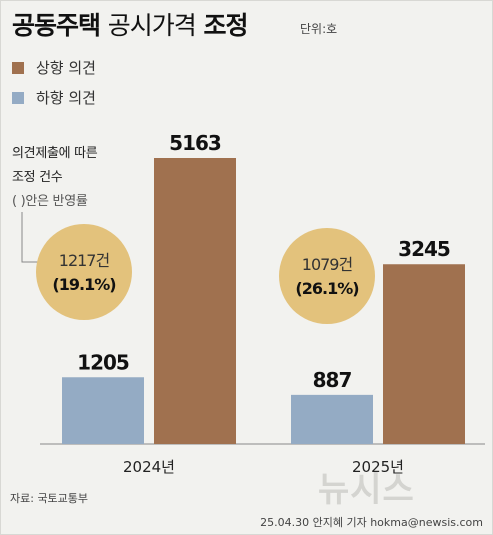 The height and width of the screenshot is (535, 493). What do you see at coordinates (66, 98) in the screenshot?
I see `legend-label-down: 하향 의견` at bounding box center [66, 98].